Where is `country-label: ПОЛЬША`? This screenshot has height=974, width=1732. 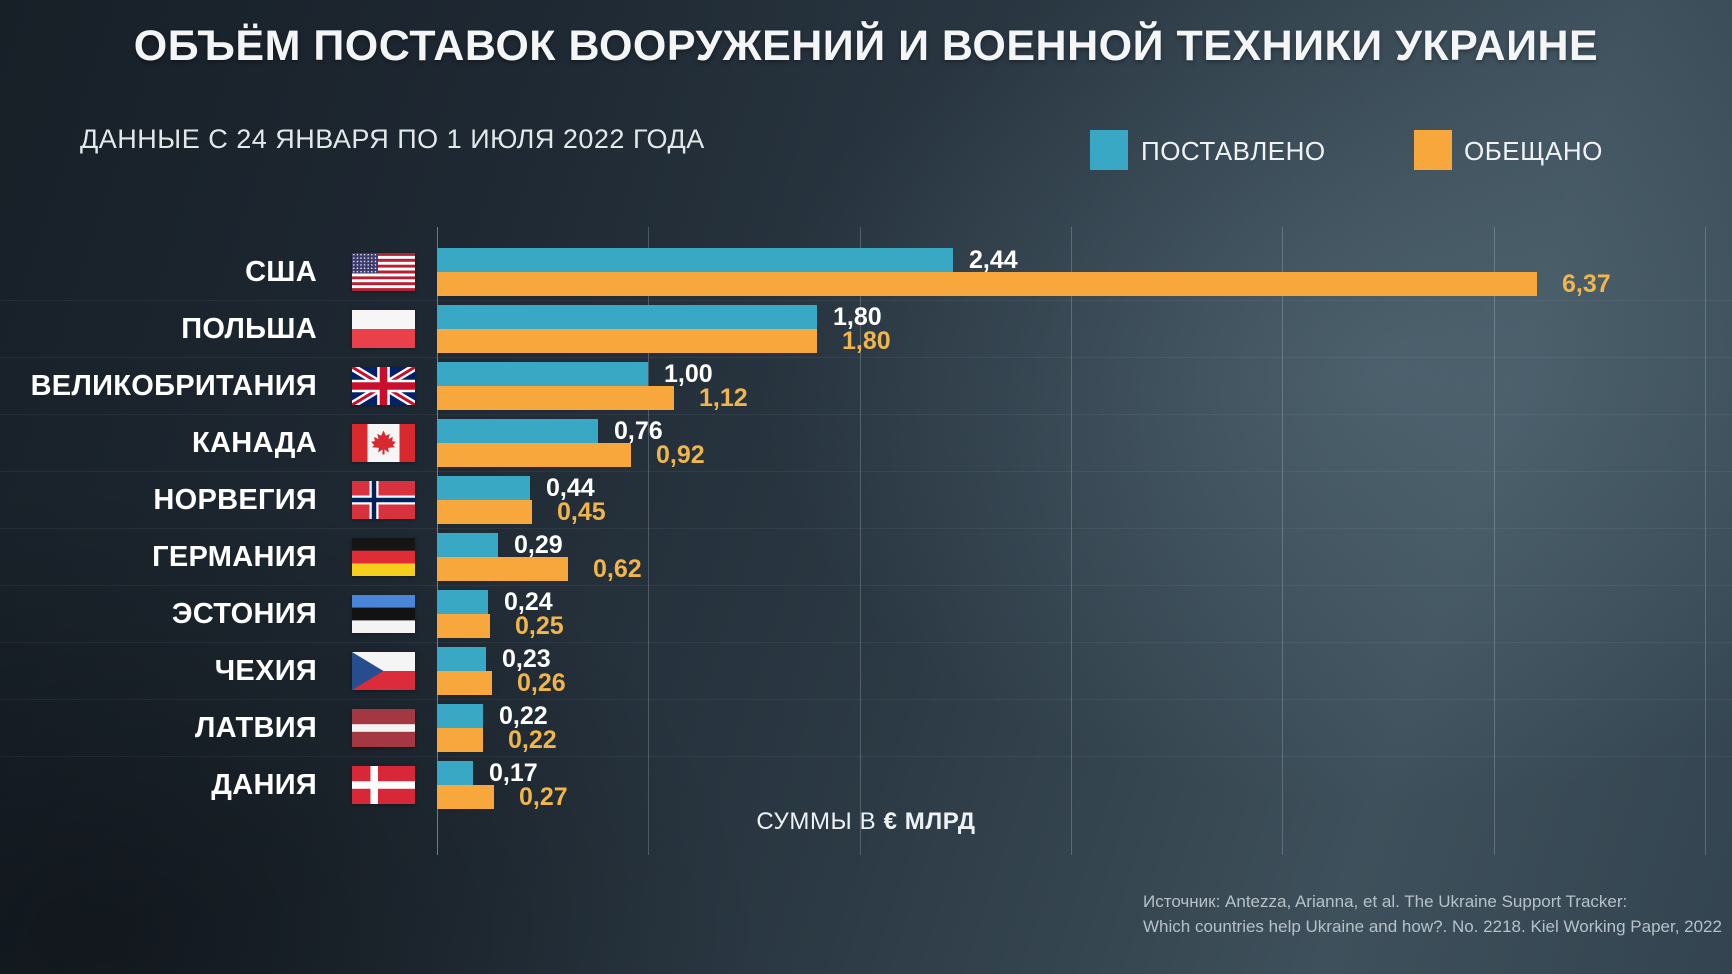 country-label: ПОЛЬША is located at coordinates (249, 329).